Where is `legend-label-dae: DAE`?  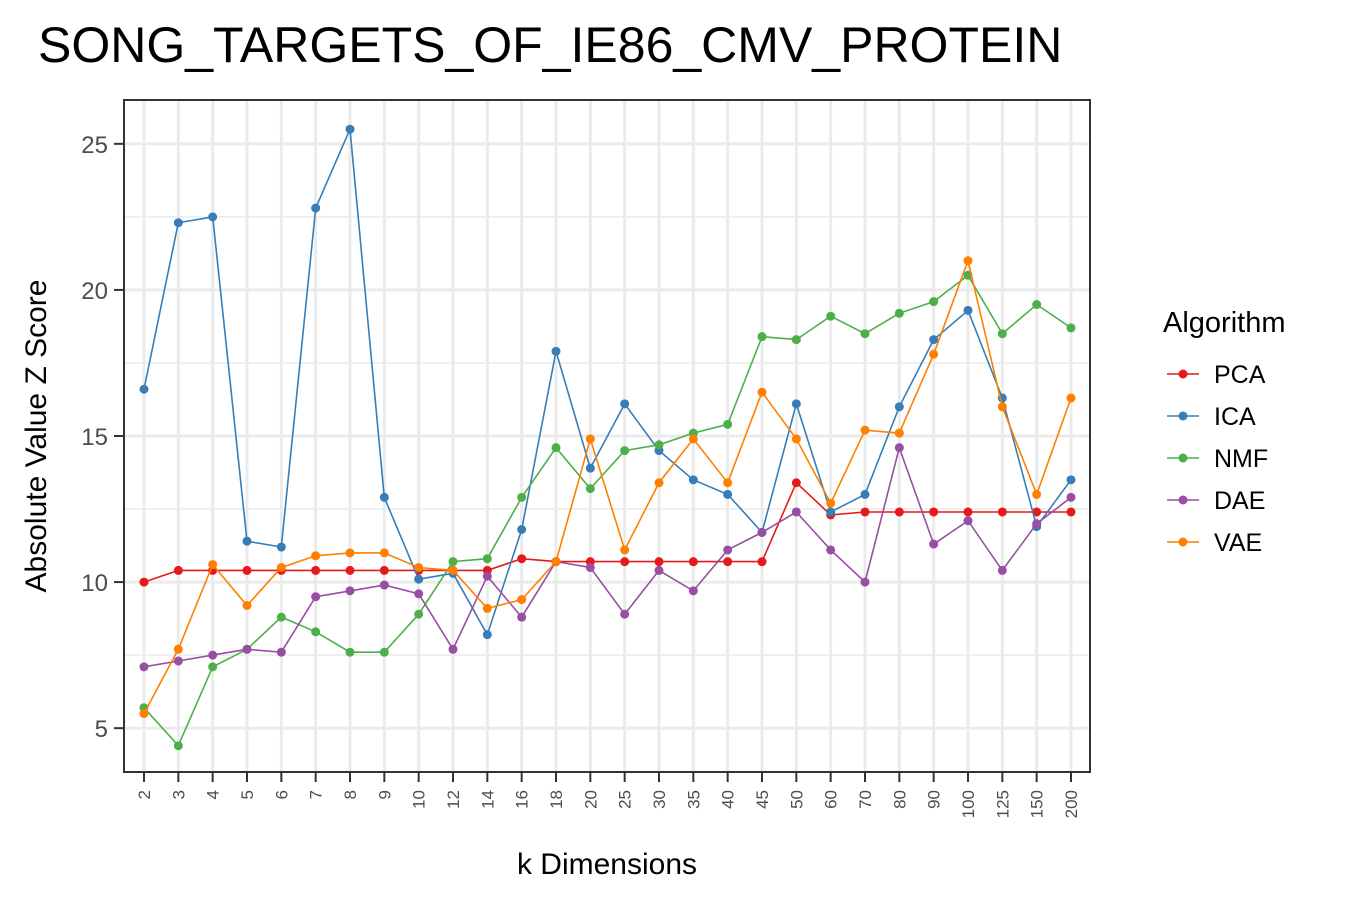
legend-label-dae: DAE is located at coordinates (1239, 501).